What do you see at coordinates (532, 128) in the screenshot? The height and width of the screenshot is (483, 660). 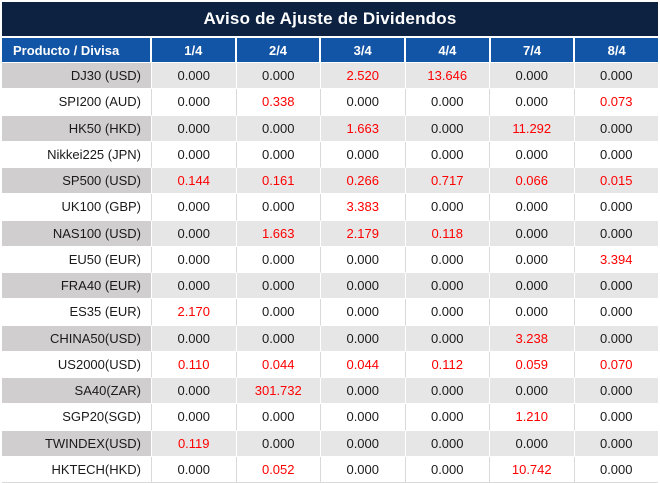 I see `dividend-value-cell: 11.292` at bounding box center [532, 128].